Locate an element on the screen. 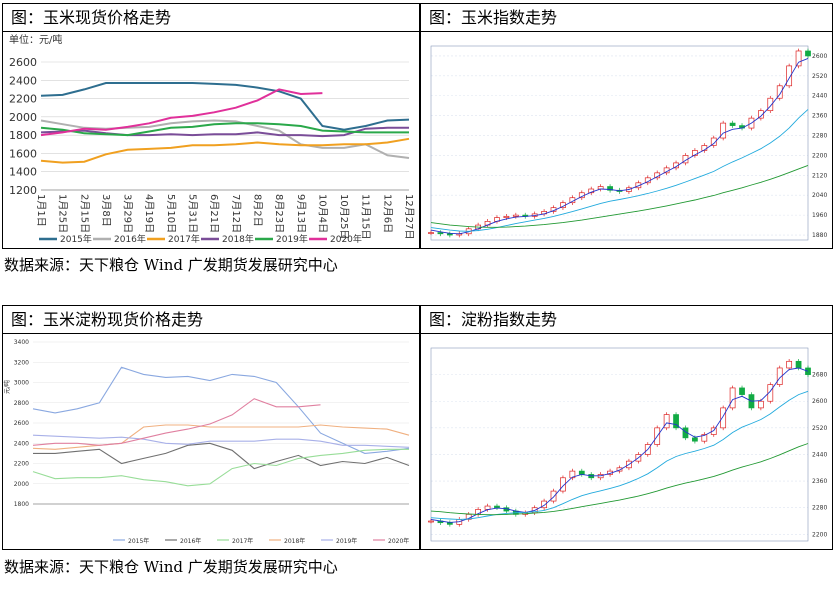  x-tick-label: 1月25日 is located at coordinates (63, 213).